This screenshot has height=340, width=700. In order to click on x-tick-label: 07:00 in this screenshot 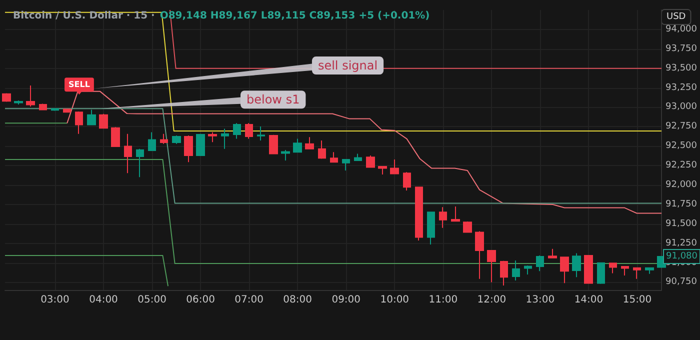, I will do `click(249, 300)`.